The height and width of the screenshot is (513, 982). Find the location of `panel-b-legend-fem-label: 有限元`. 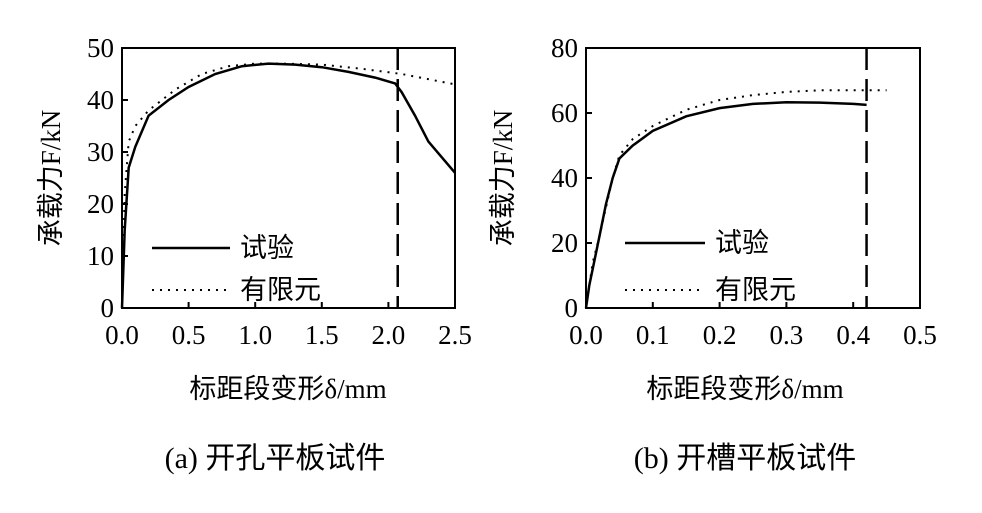

panel-b-legend-fem-label: 有限元 is located at coordinates (755, 290).